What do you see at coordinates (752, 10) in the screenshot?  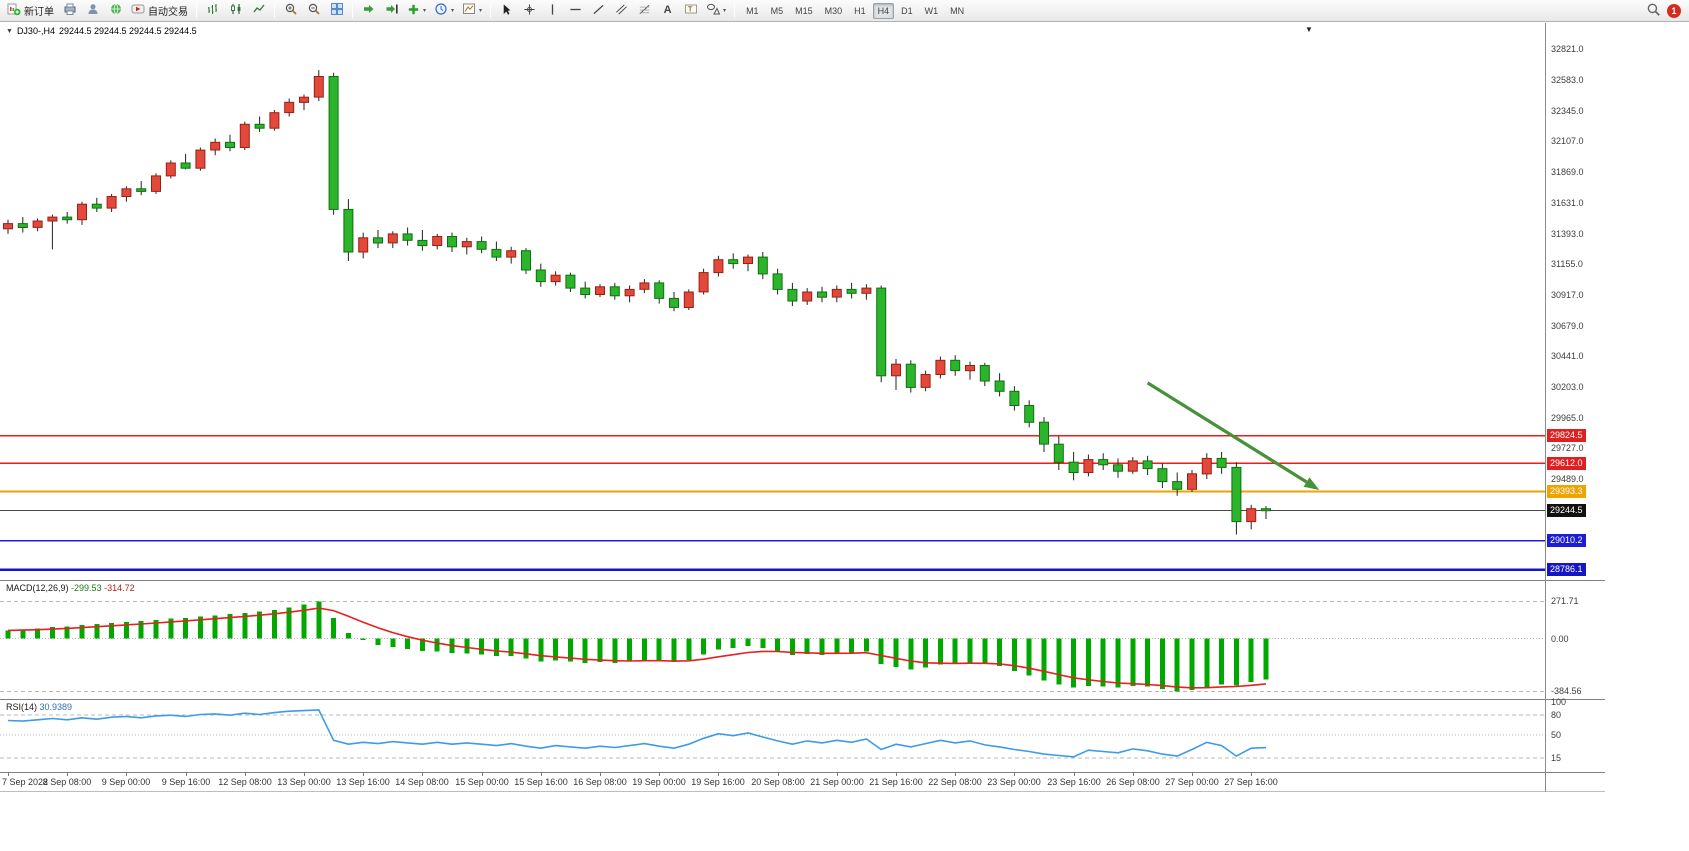 I see `timeframe-m1: M1` at bounding box center [752, 10].